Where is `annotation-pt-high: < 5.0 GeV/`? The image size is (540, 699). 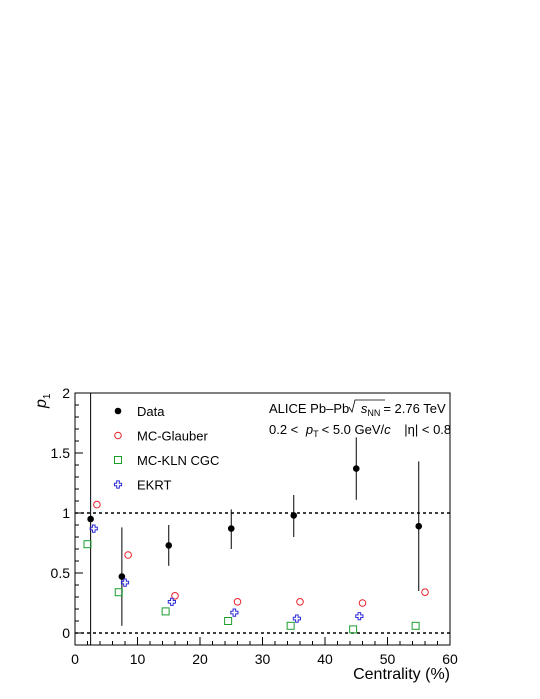 annotation-pt-high: < 5.0 GeV/ is located at coordinates (353, 429).